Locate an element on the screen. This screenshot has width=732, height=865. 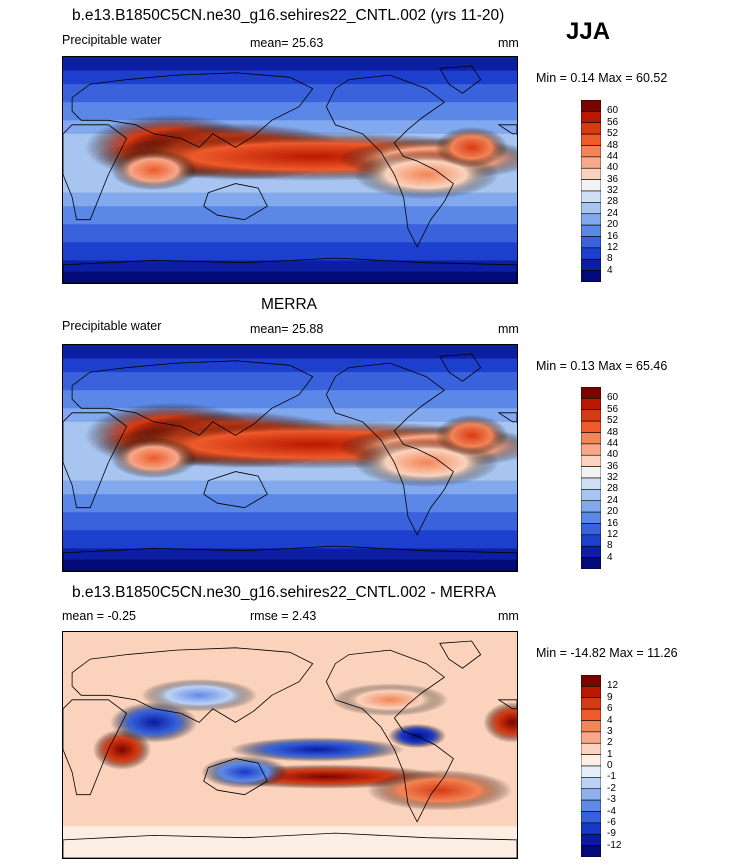
colorbar-tick-label: 52 is located at coordinates (613, 421).